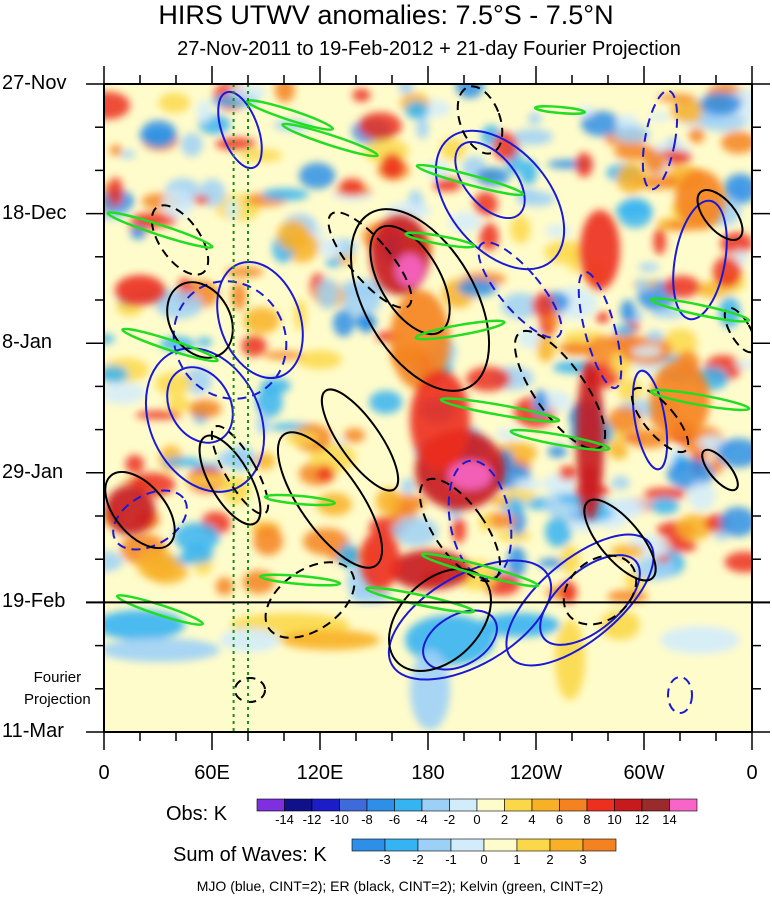 The height and width of the screenshot is (899, 772). What do you see at coordinates (418, 859) in the screenshot?
I see `waves-colorbar-tick-label: -2` at bounding box center [418, 859].